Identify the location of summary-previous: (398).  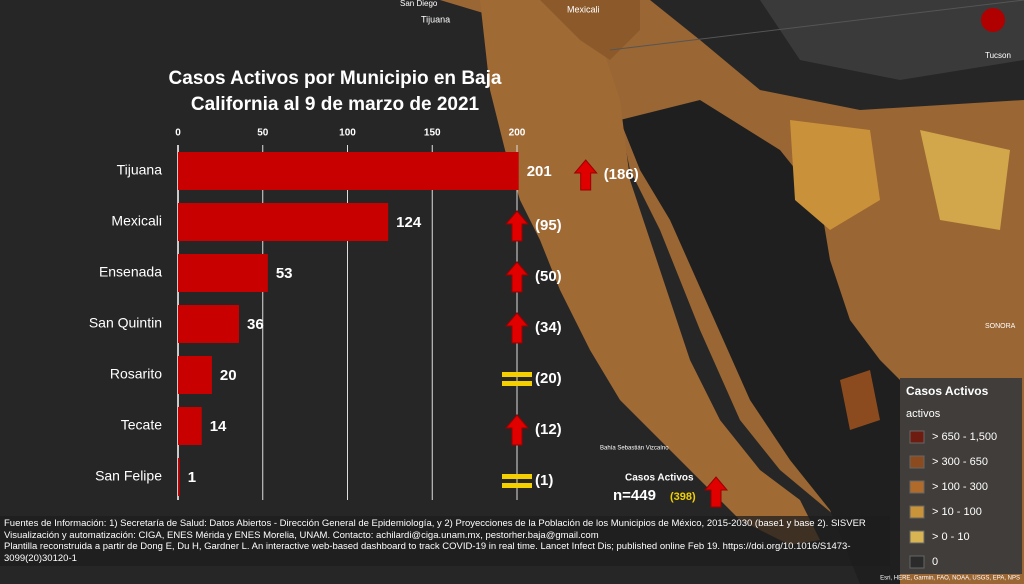
(683, 497).